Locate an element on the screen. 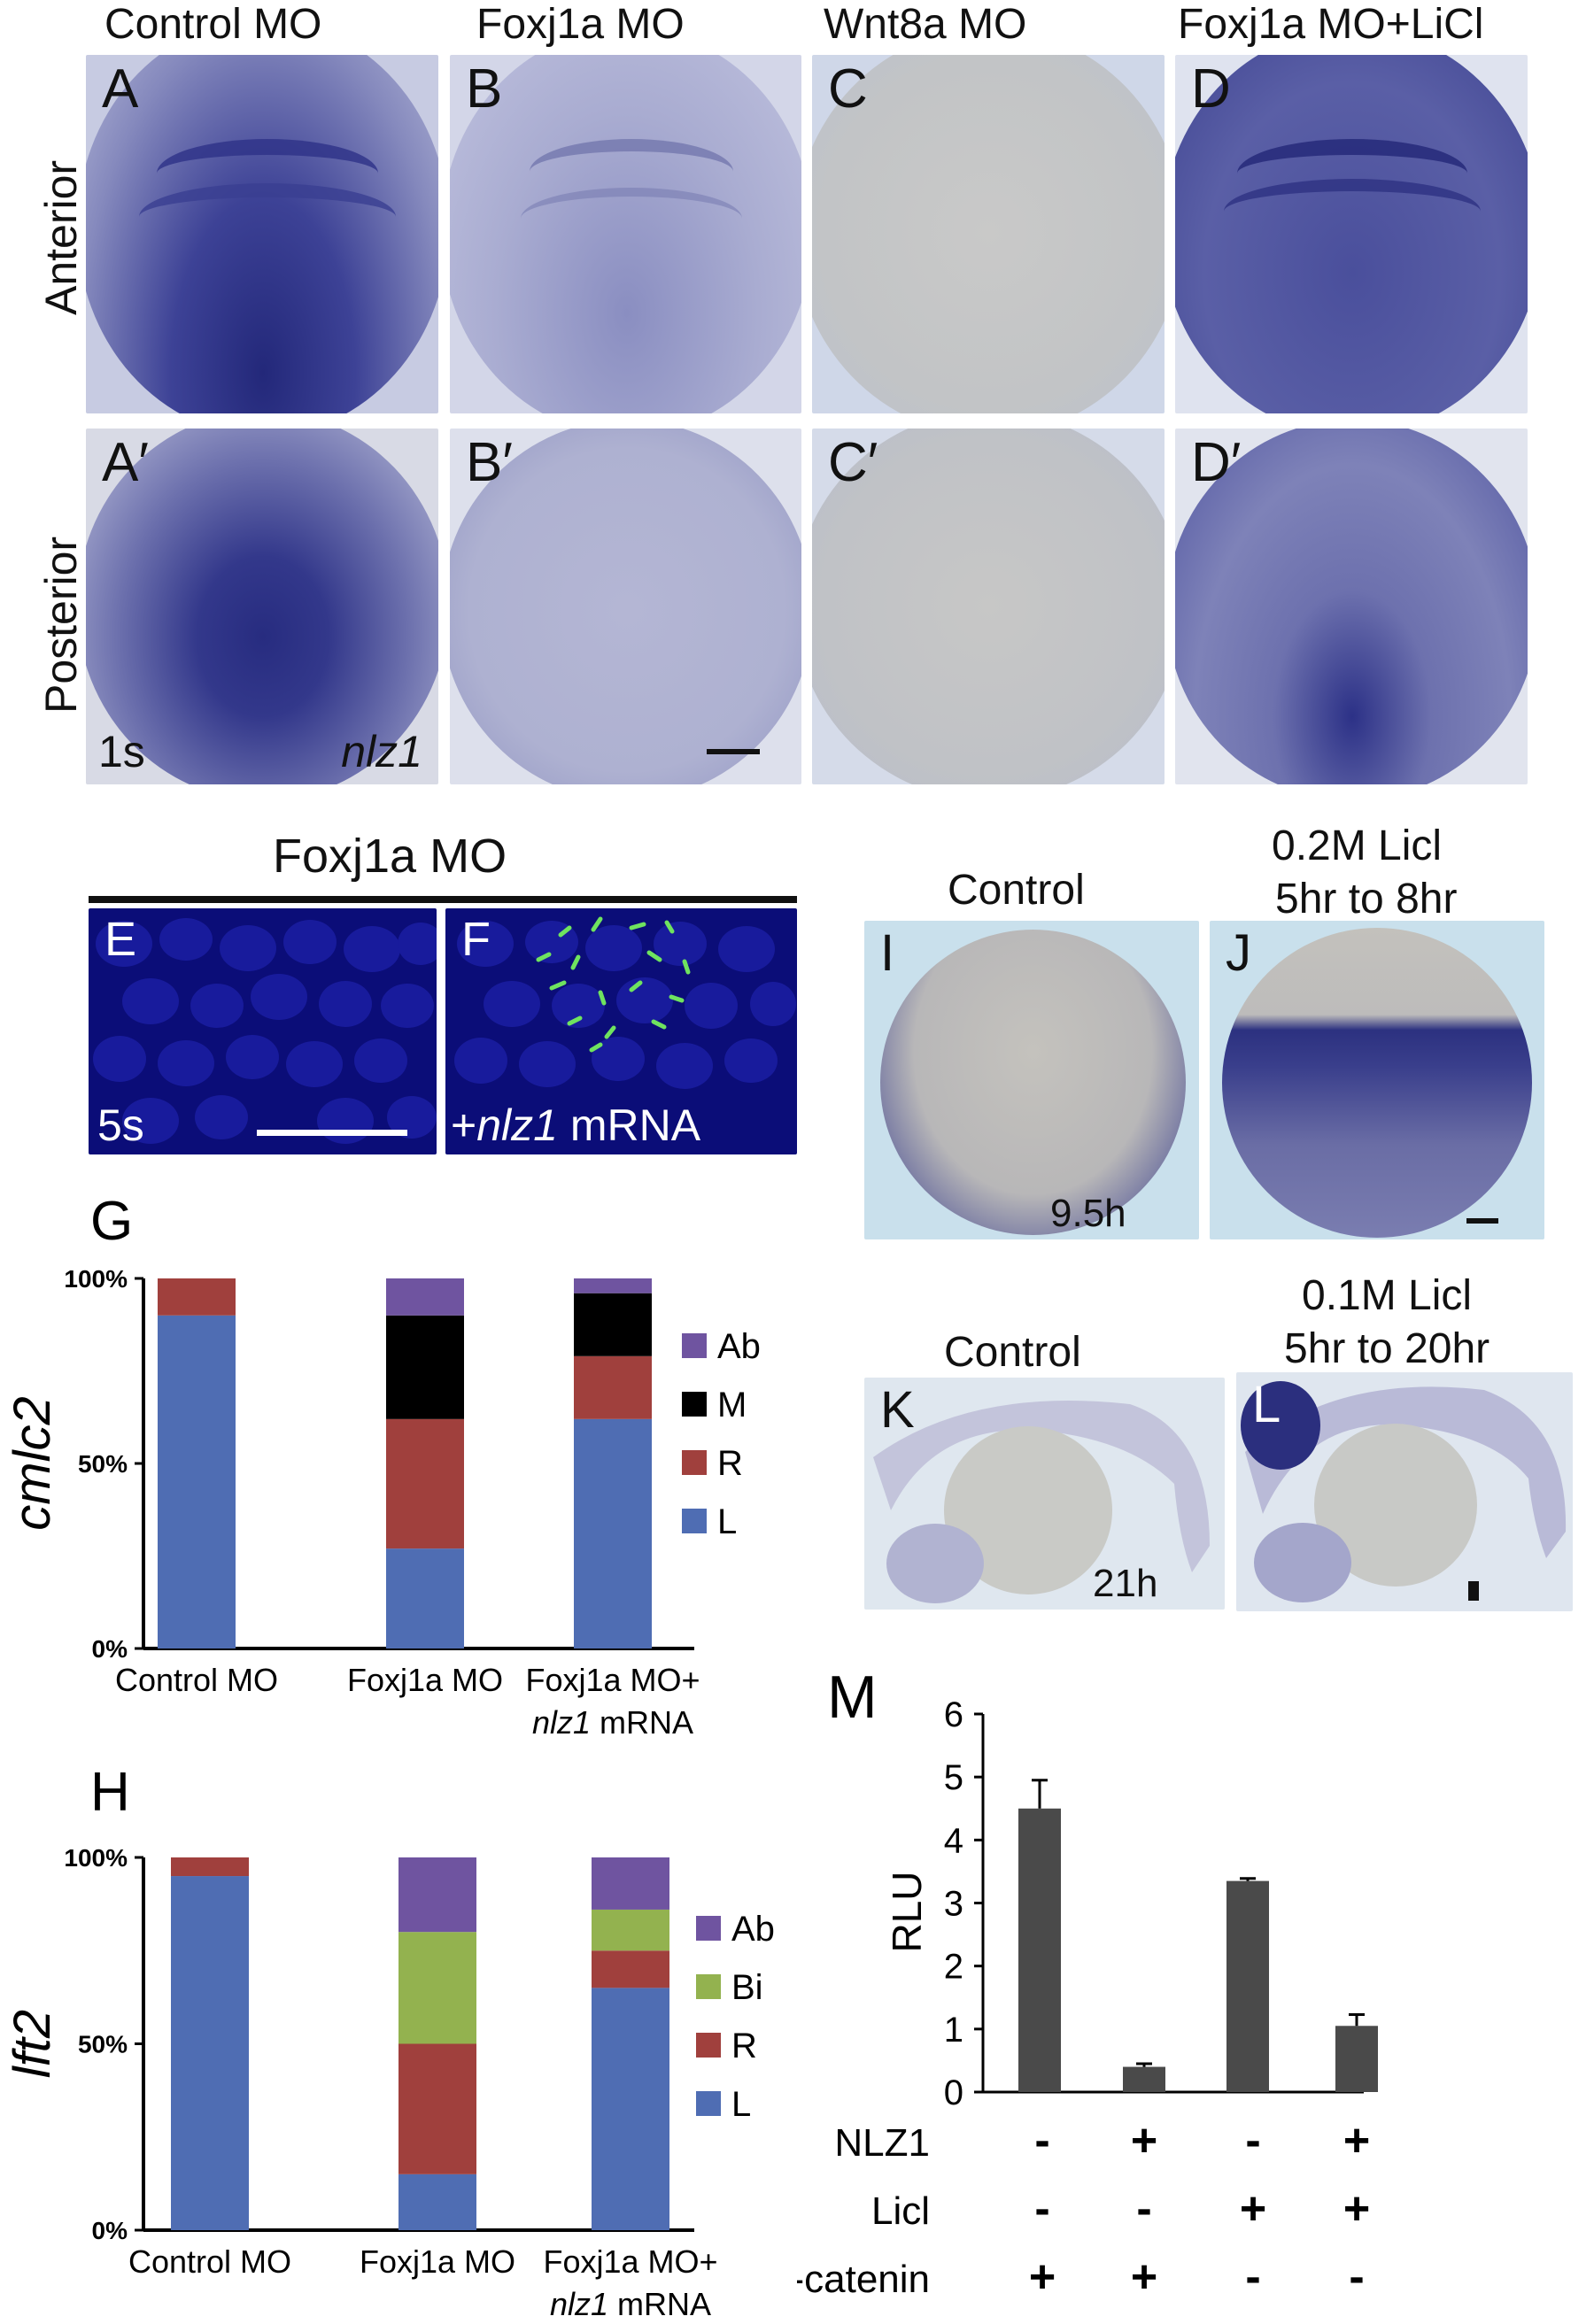 The image size is (1594, 2324). y-tick-label: 5 is located at coordinates (953, 1777).